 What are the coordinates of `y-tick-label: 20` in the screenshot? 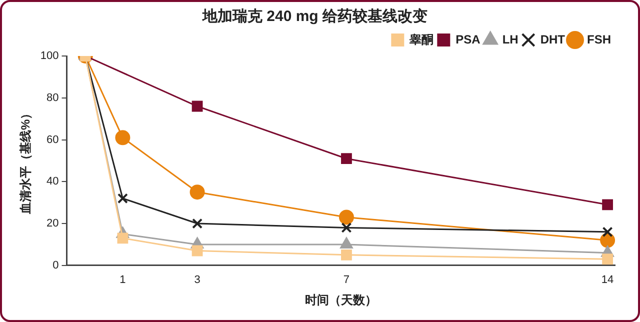 It's located at (52, 224).